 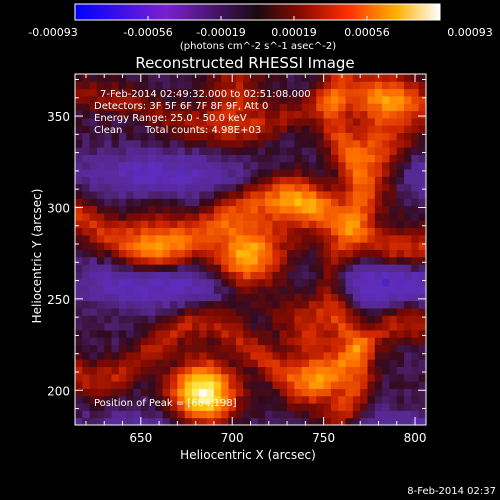 What do you see at coordinates (170, 118) in the screenshot?
I see `energy-range-label: Energy Range: 25.0 - 50.0 keV` at bounding box center [170, 118].